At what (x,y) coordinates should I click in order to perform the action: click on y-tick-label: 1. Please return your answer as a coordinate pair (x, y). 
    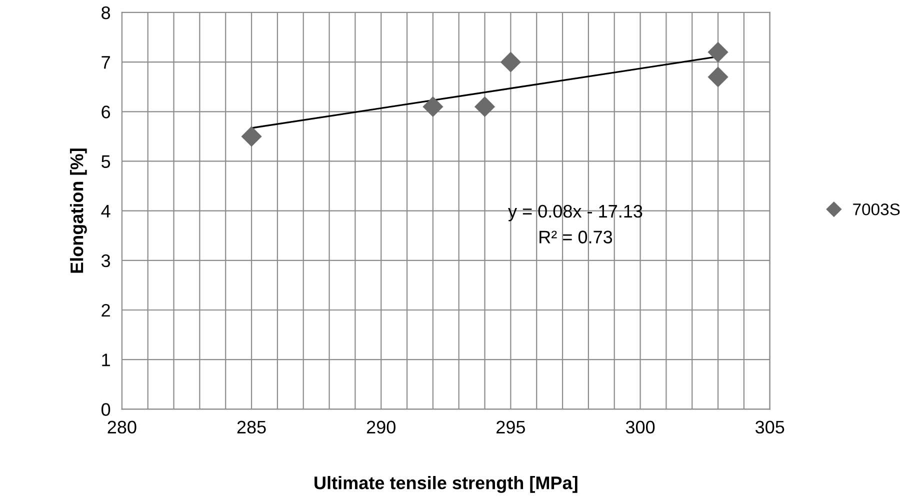
    Looking at the image, I should click on (106, 360).